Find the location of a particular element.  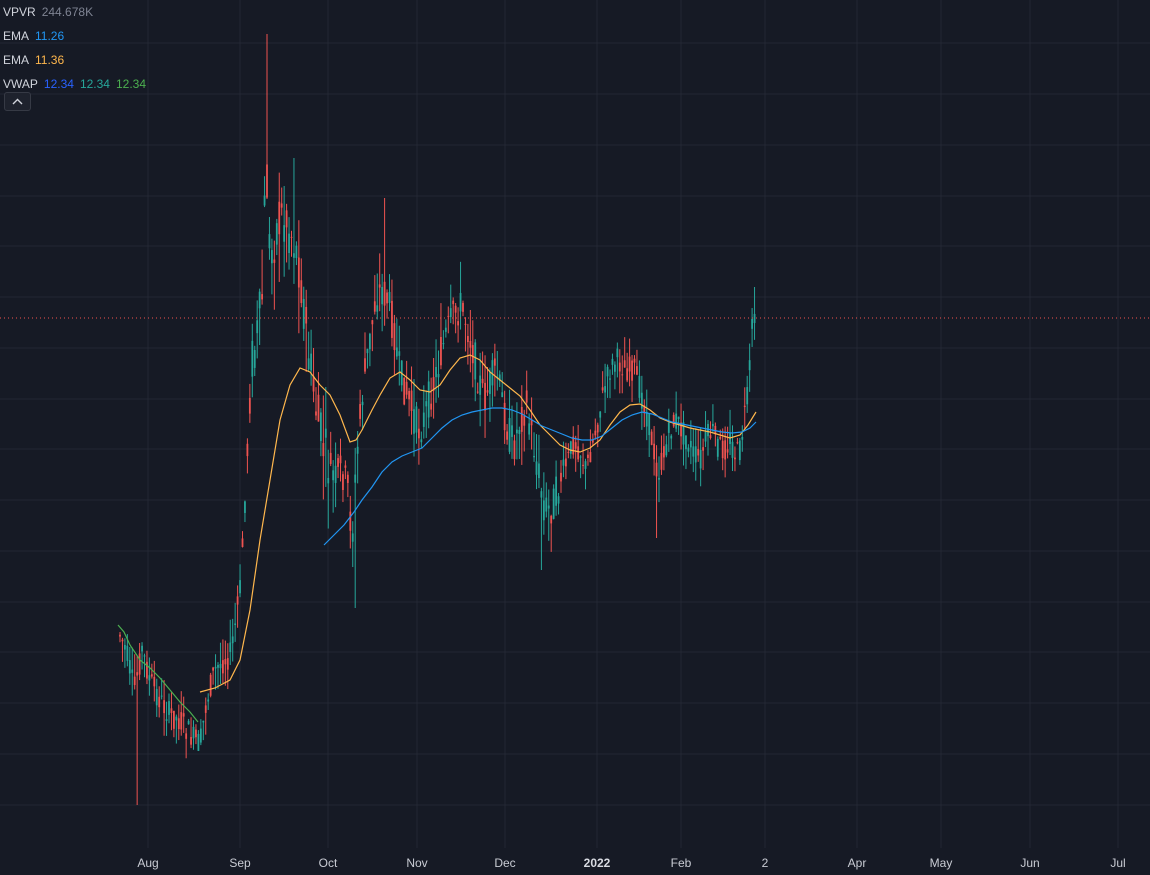

vwap-label: VWAP is located at coordinates (20, 84).